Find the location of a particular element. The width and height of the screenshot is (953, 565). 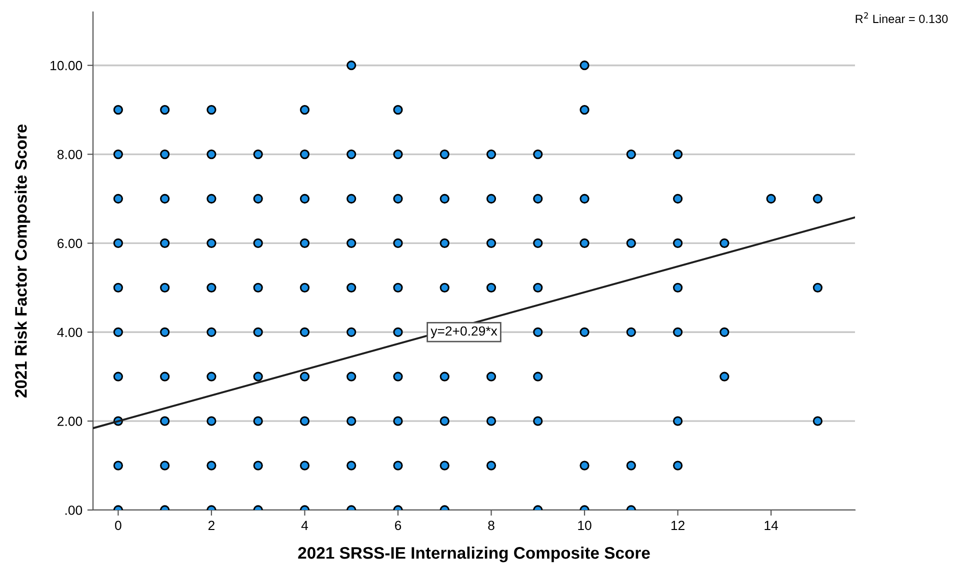

x-tick-label: 4 is located at coordinates (304, 525).